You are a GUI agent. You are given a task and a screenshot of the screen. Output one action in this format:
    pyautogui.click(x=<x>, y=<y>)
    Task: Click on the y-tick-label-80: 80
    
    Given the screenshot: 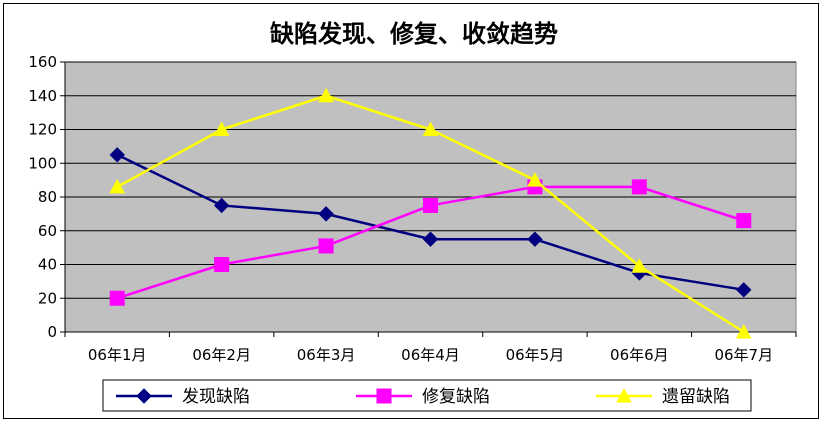 What is the action you would take?
    pyautogui.click(x=47, y=197)
    